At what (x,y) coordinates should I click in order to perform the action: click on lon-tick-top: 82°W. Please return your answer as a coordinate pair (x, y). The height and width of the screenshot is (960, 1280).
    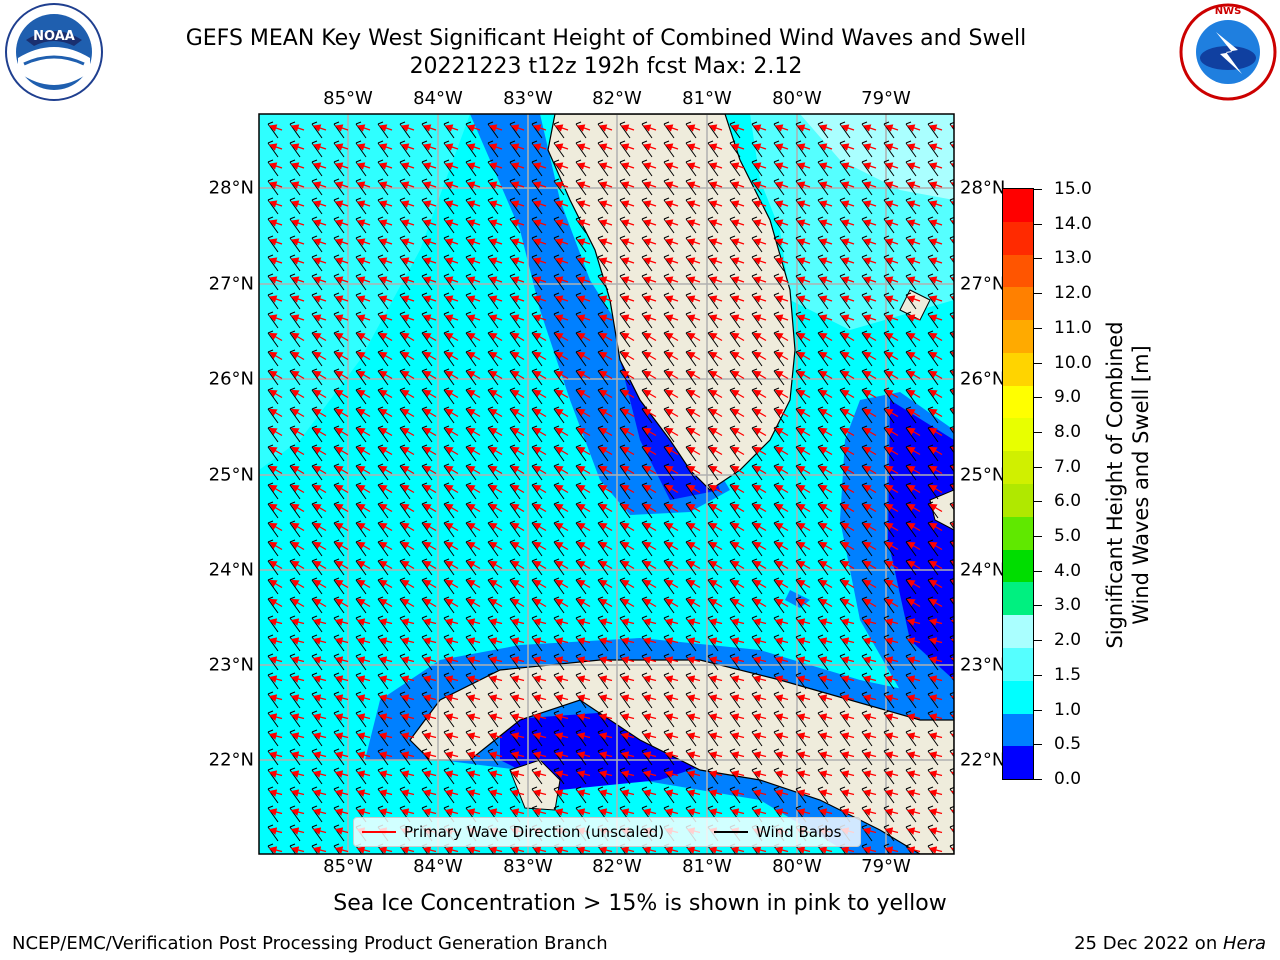
    Looking at the image, I should click on (617, 98).